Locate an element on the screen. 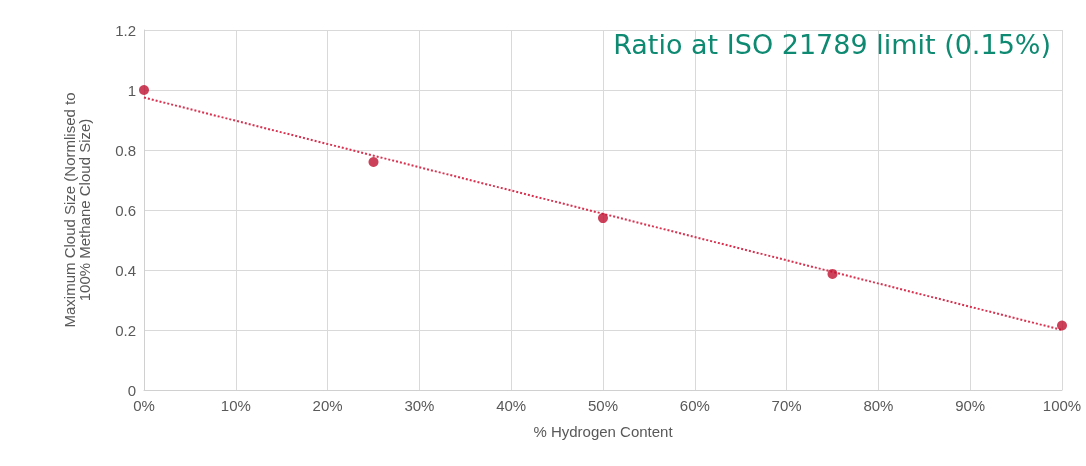 This screenshot has height=466, width=1086. y-tick-label: 1.2 is located at coordinates (125, 30).